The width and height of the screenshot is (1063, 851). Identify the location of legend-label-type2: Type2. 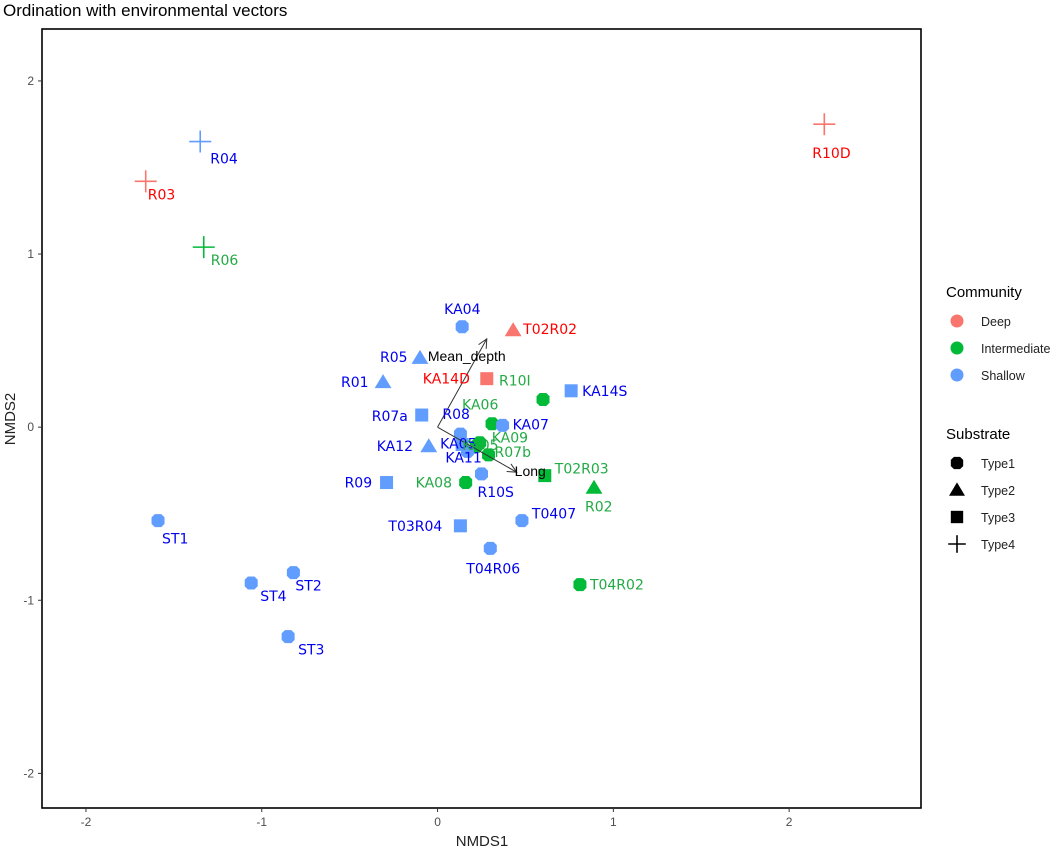
(998, 491).